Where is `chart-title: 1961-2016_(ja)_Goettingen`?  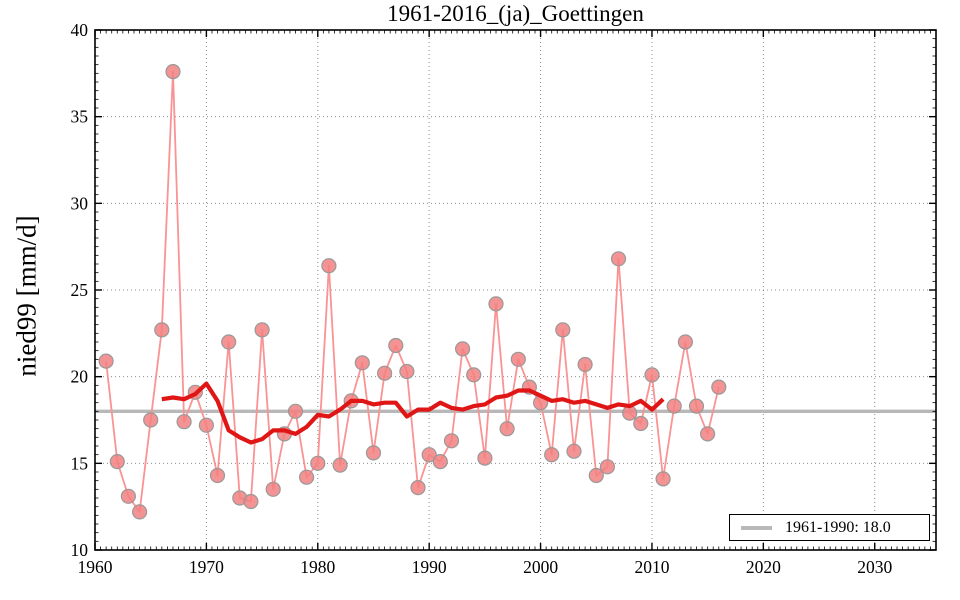
chart-title: 1961-2016_(ja)_Goettingen is located at coordinates (515, 13).